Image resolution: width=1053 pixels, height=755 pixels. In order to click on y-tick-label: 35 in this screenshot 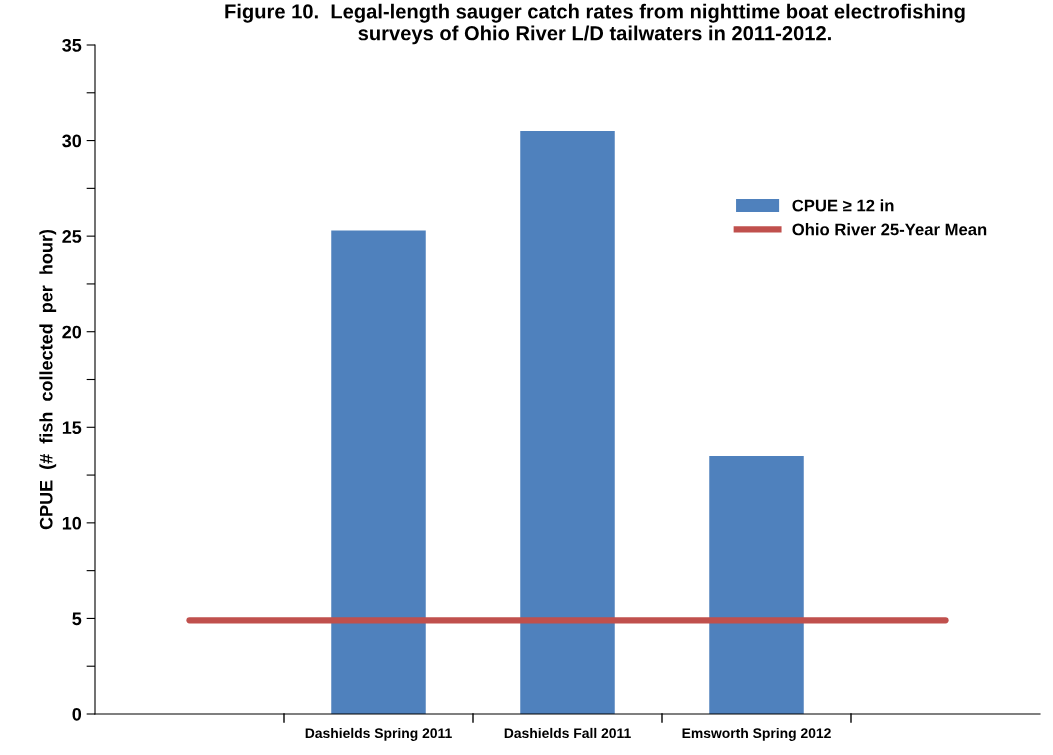, I will do `click(72, 45)`.